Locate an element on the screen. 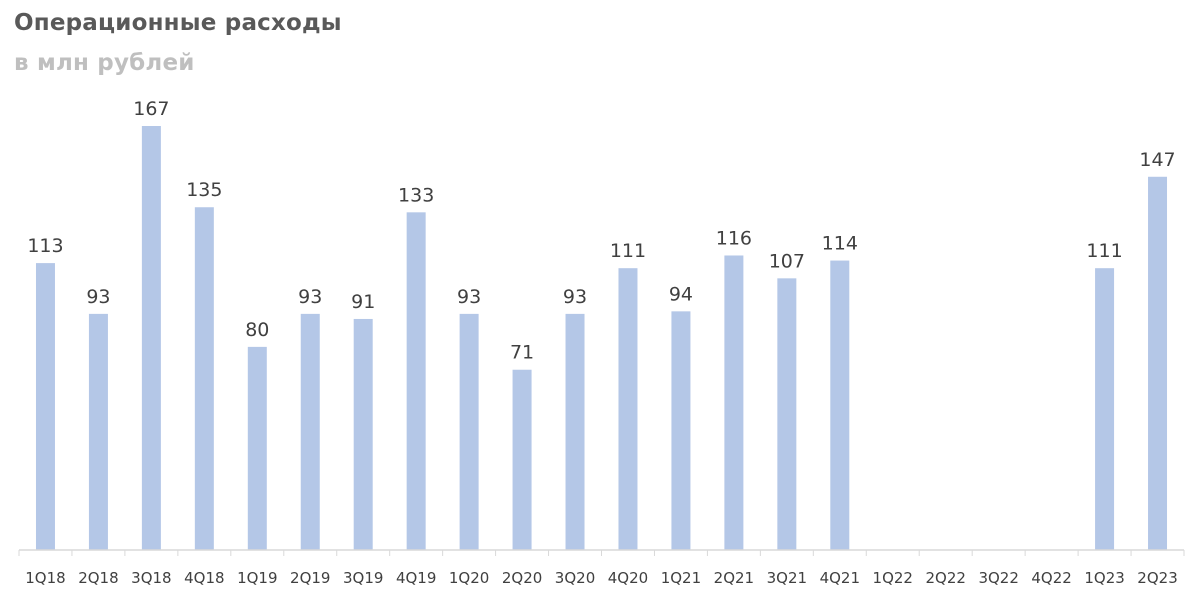 The width and height of the screenshot is (1200, 601). x-tick-label: 2Q23 is located at coordinates (1157, 578).